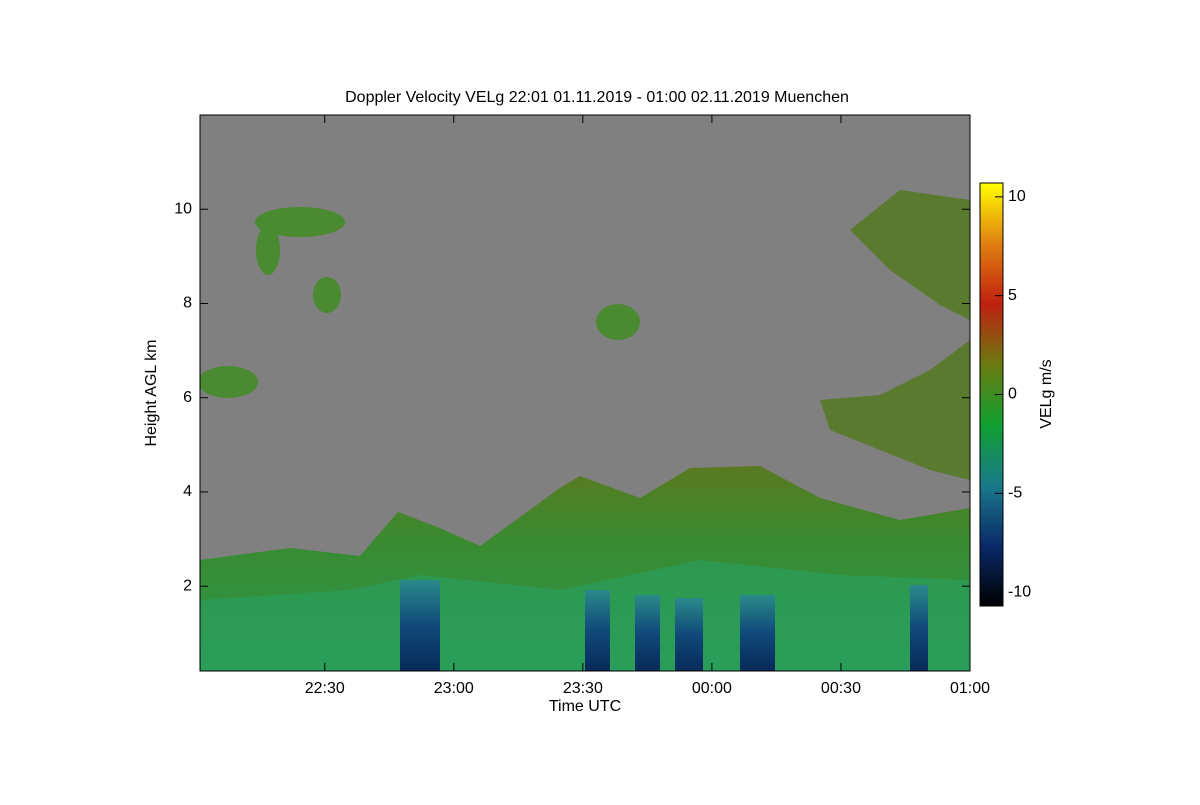  What do you see at coordinates (1012, 394) in the screenshot?
I see `colorbar-tick-label: 0` at bounding box center [1012, 394].